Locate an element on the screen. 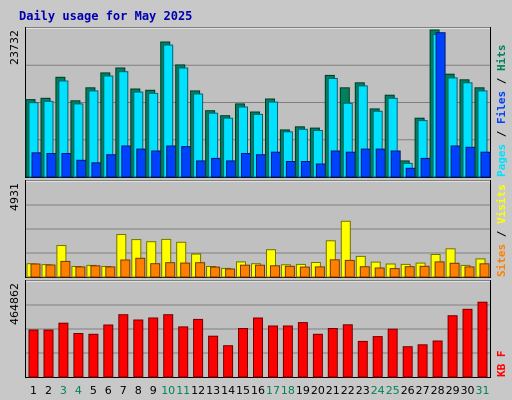 Image resolution: width=512 pixels, height=400 pixels. legend-files: Files is located at coordinates (501, 107).